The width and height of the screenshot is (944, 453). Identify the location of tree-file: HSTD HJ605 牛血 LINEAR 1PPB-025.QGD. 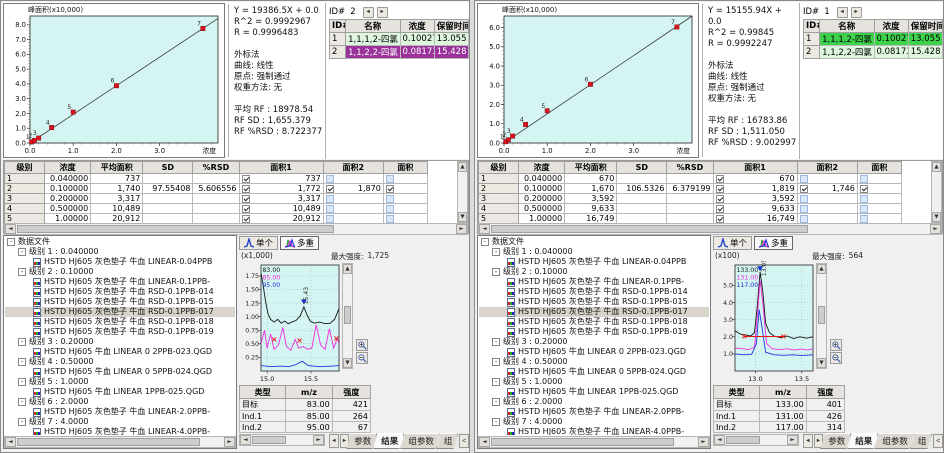
(120, 392).